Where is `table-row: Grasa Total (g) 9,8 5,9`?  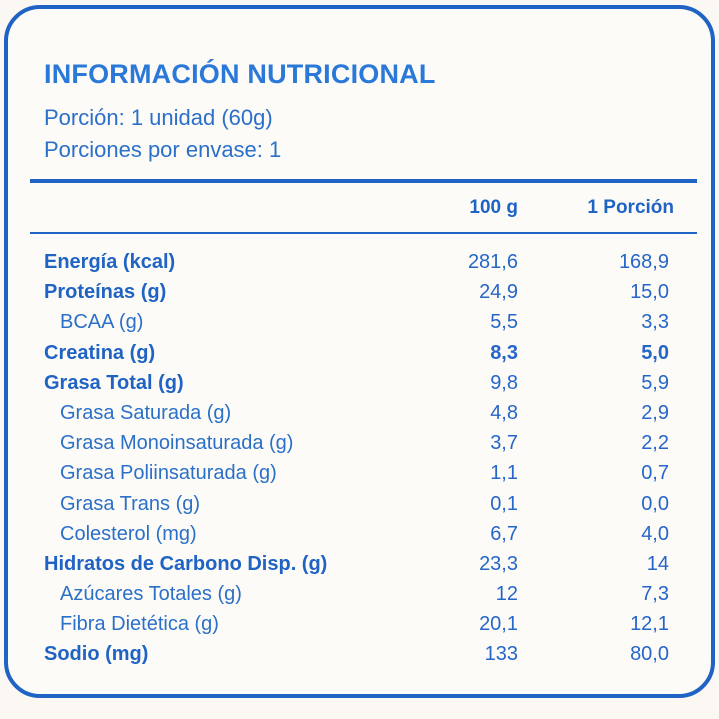 table-row: Grasa Total (g) 9,8 5,9 is located at coordinates (364, 385).